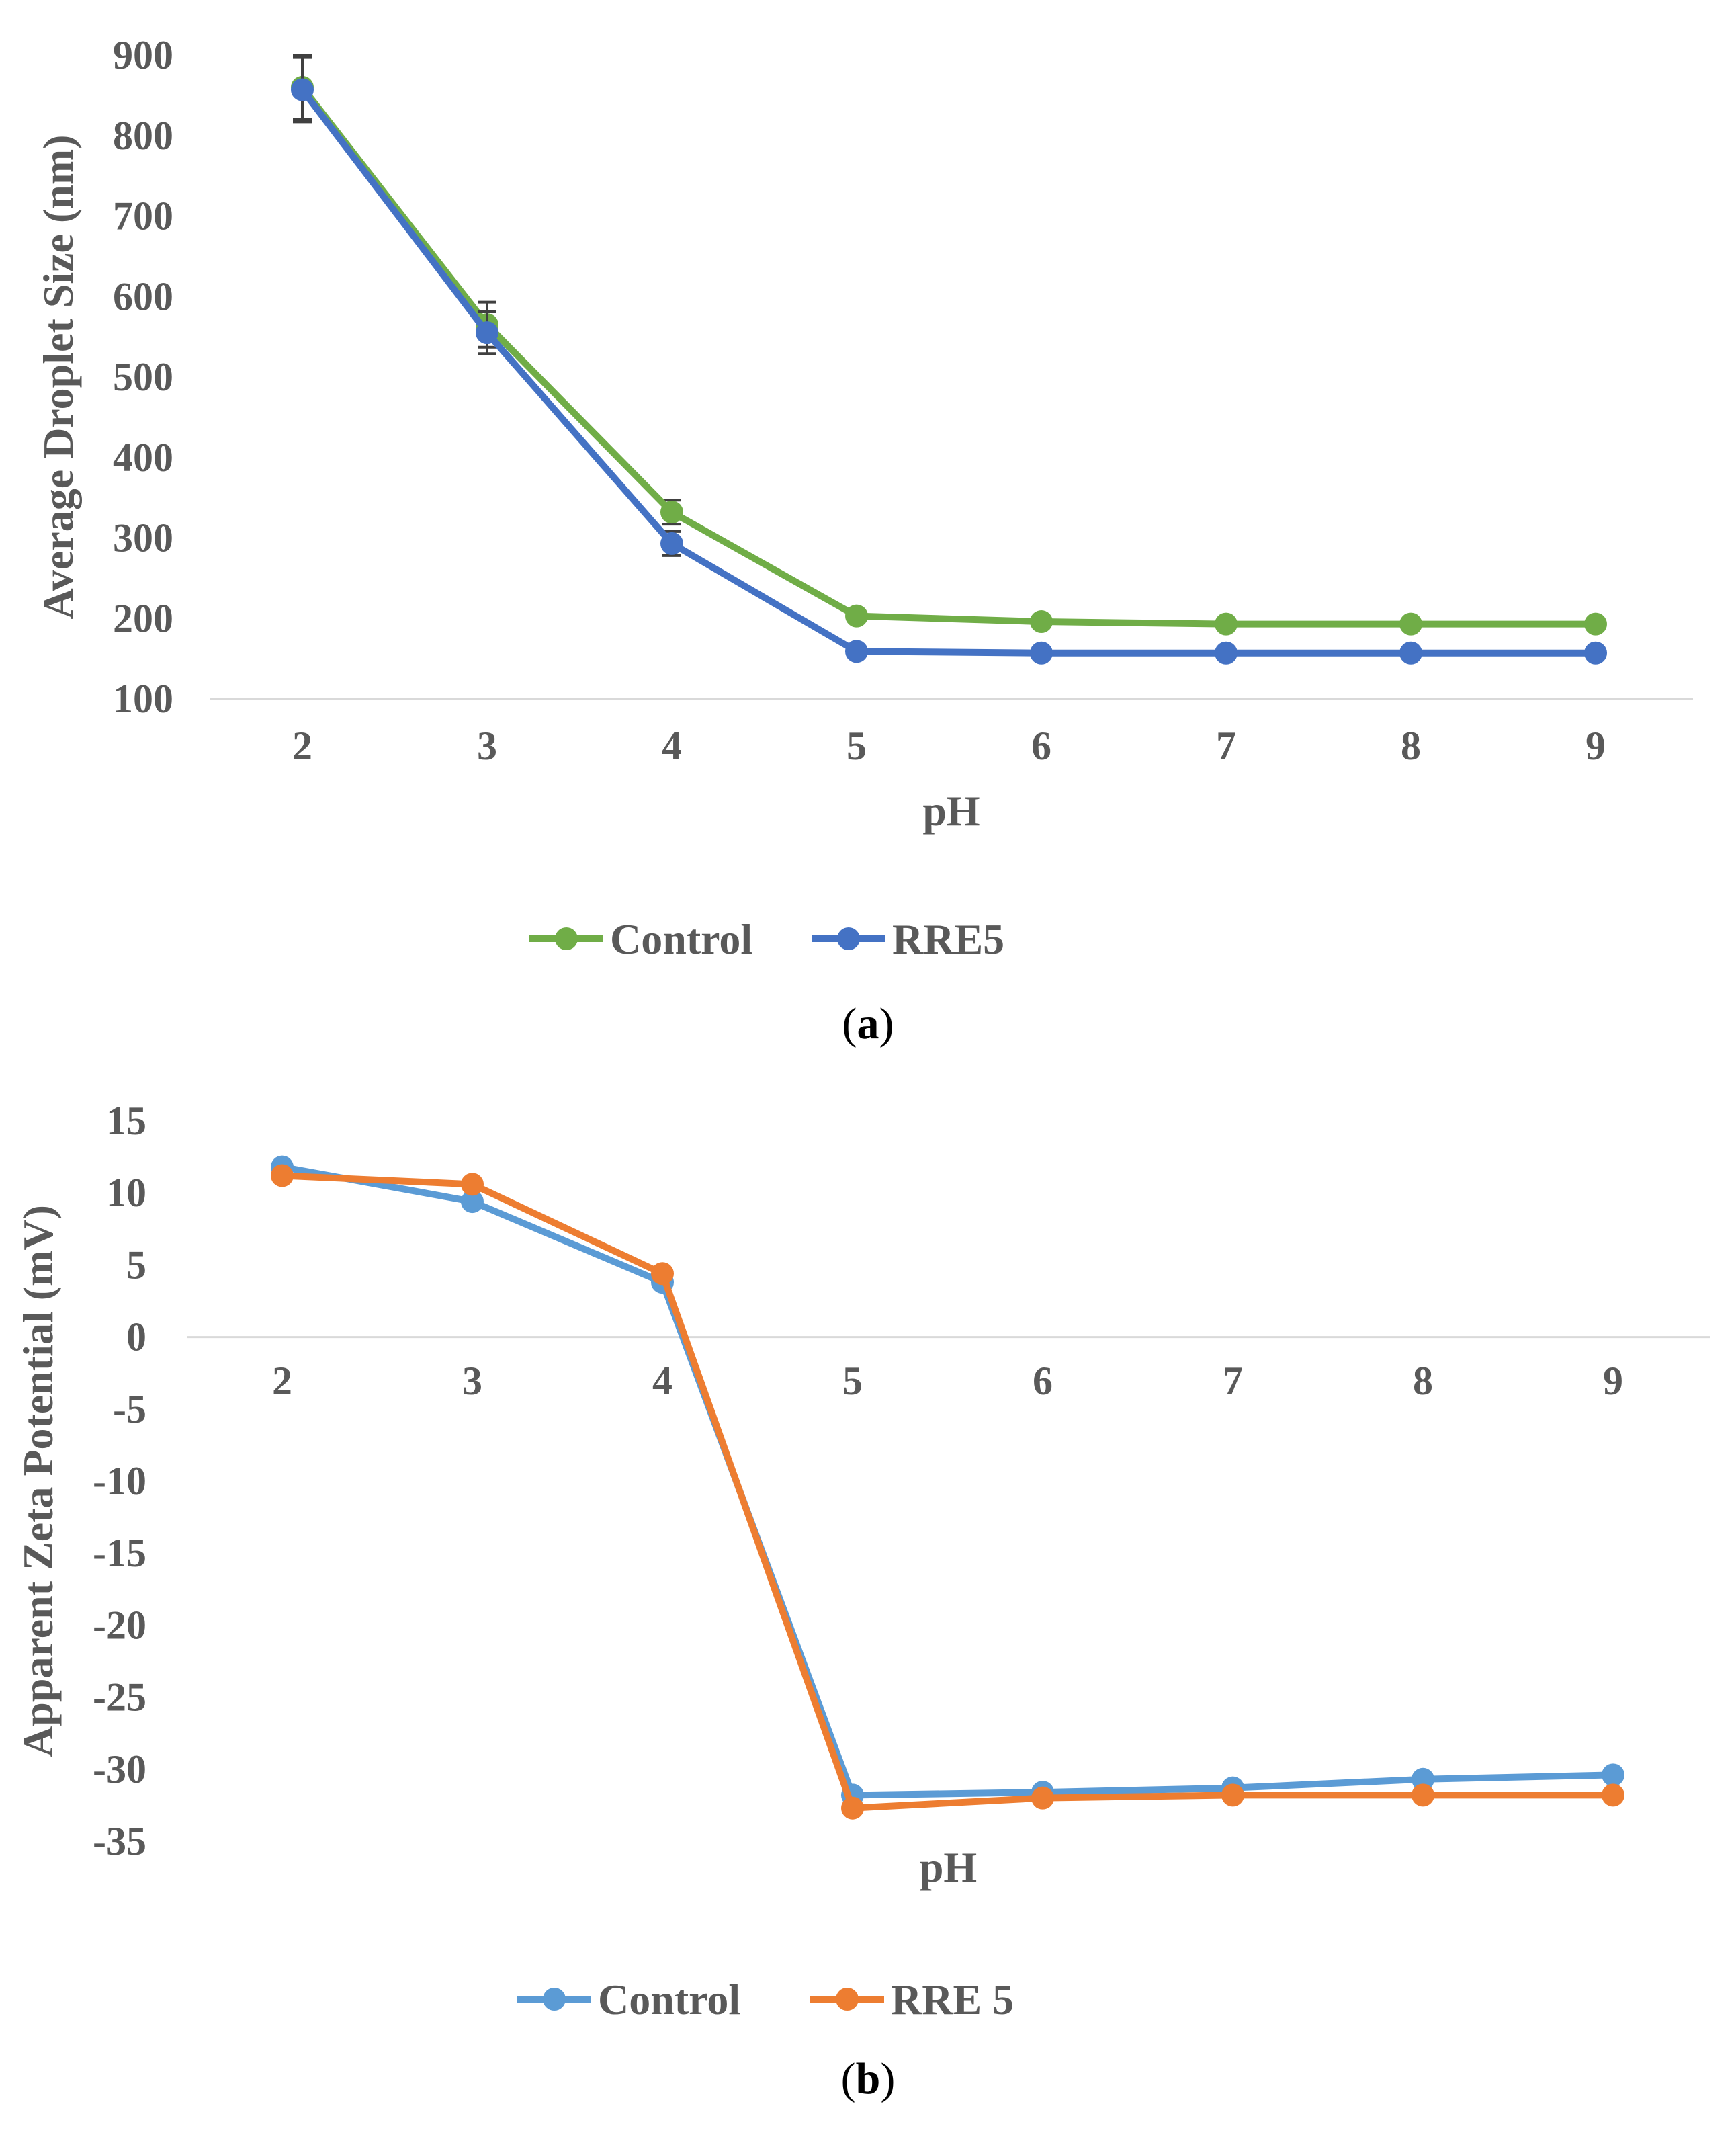  I want to click on y-tick-label: 400, so click(143, 458).